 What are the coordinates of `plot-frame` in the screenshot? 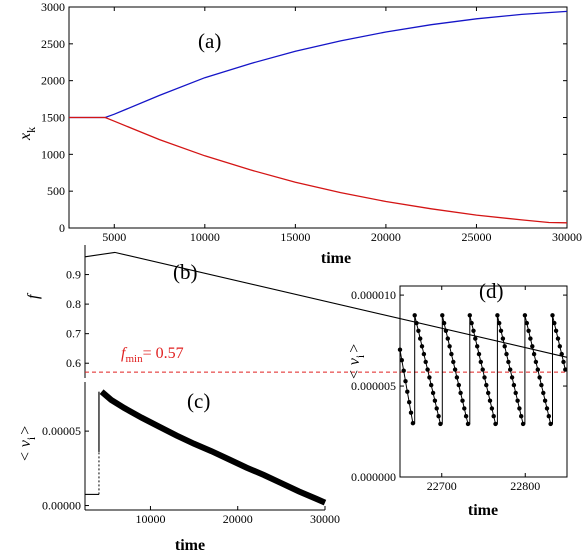 It's located at (483, 381).